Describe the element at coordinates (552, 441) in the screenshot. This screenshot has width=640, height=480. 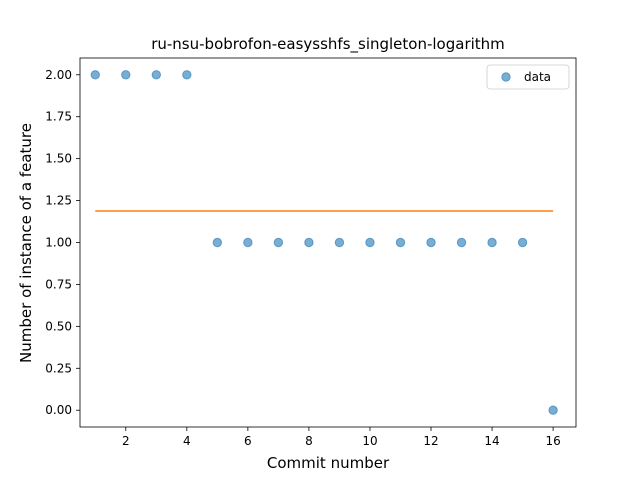
I see `x-tick-label: 16` at that location.